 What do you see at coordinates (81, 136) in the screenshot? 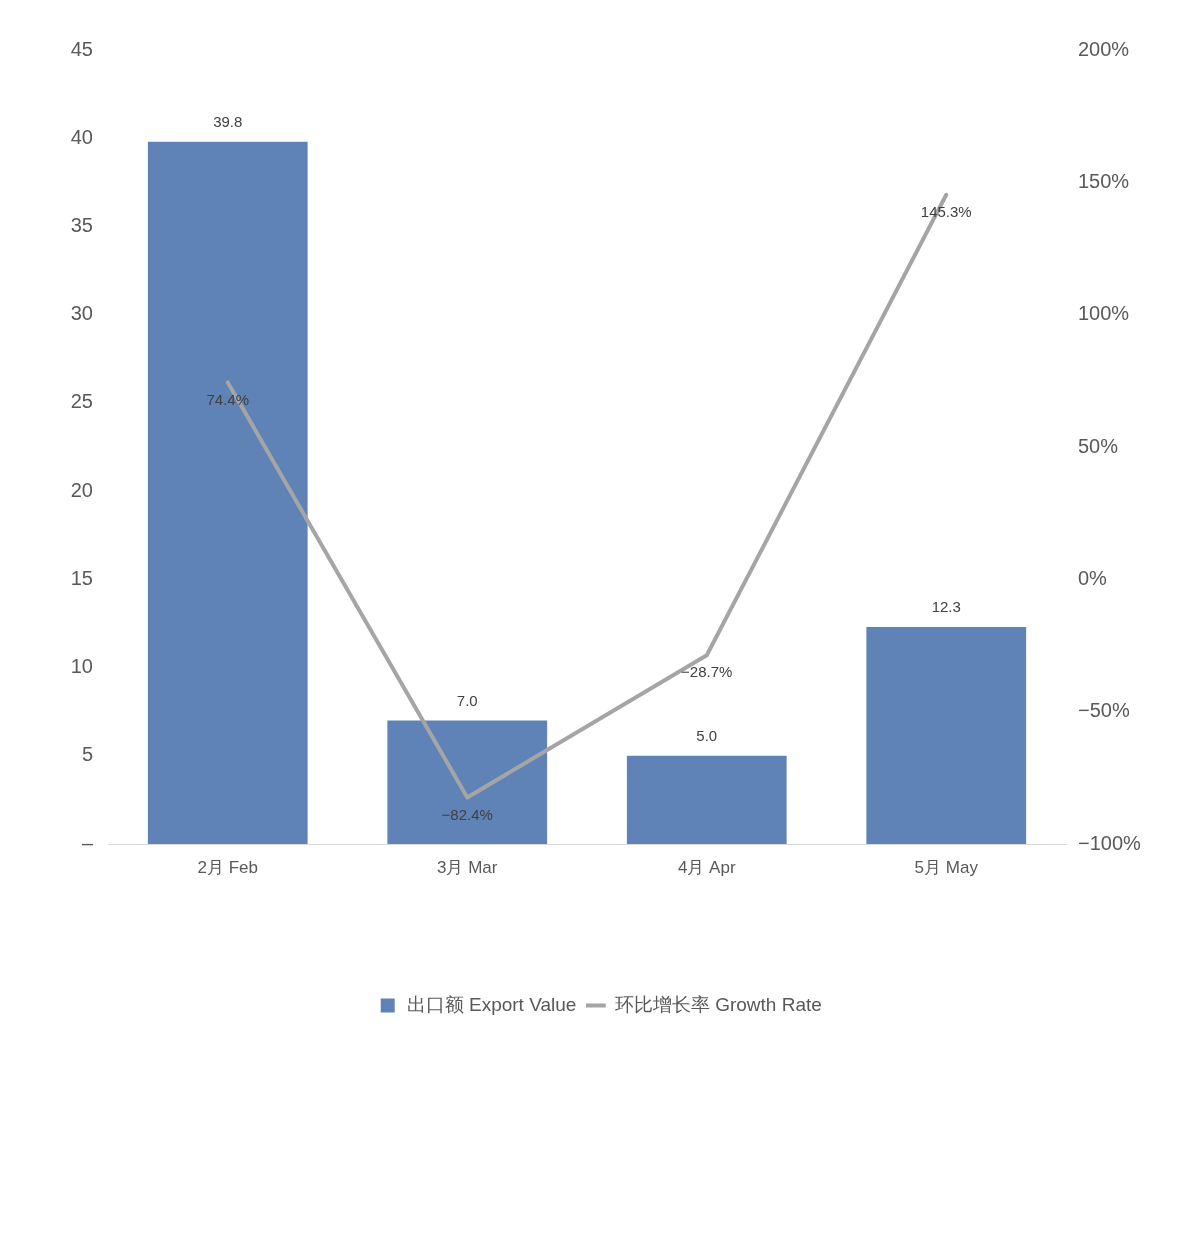
I see `y-tick-label: 40` at bounding box center [81, 136].